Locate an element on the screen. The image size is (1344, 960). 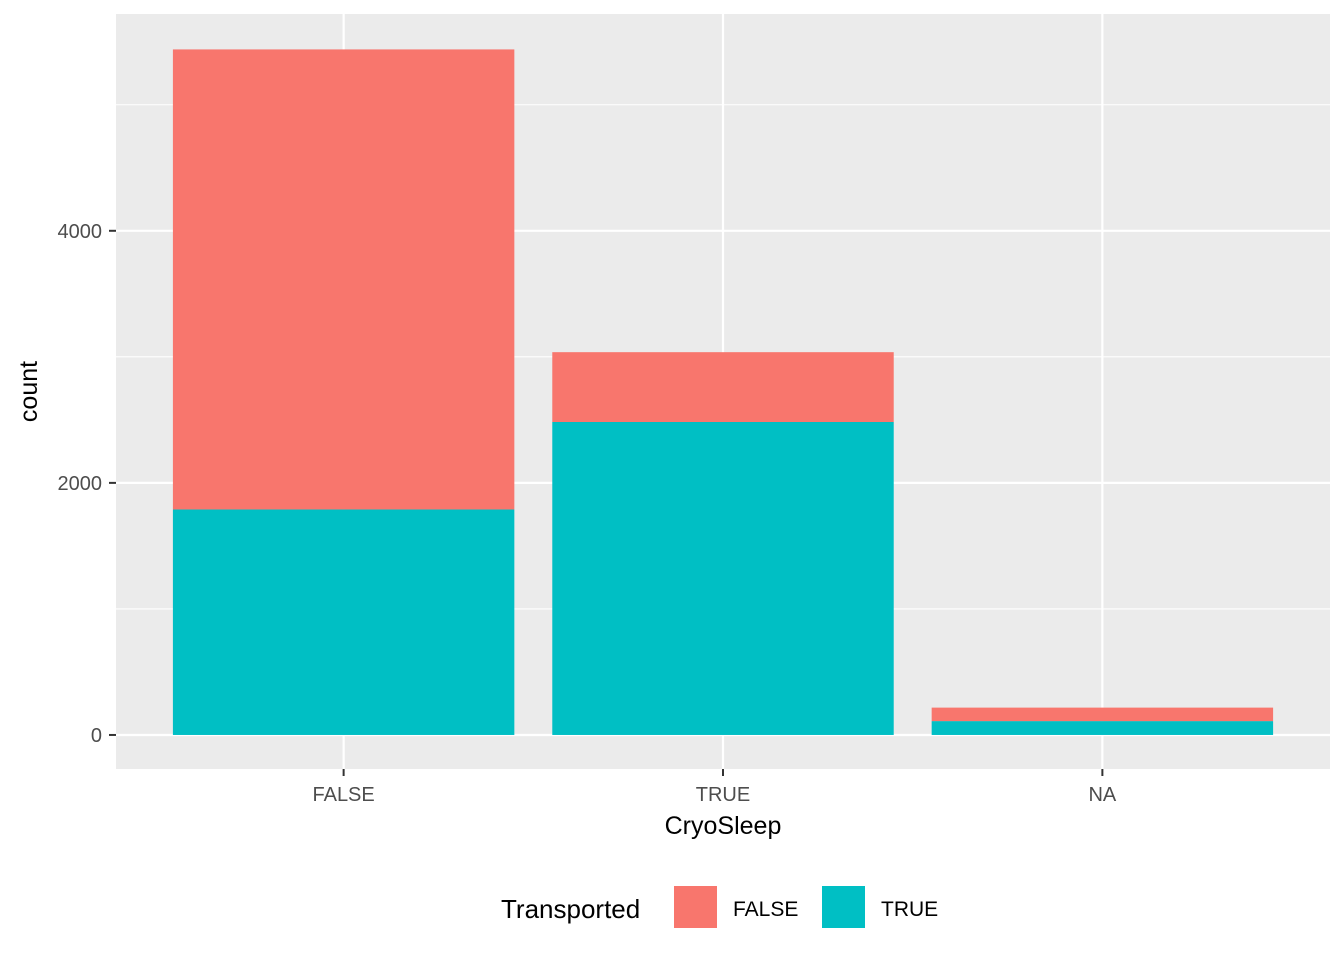
y-axis-title: count is located at coordinates (29, 391).